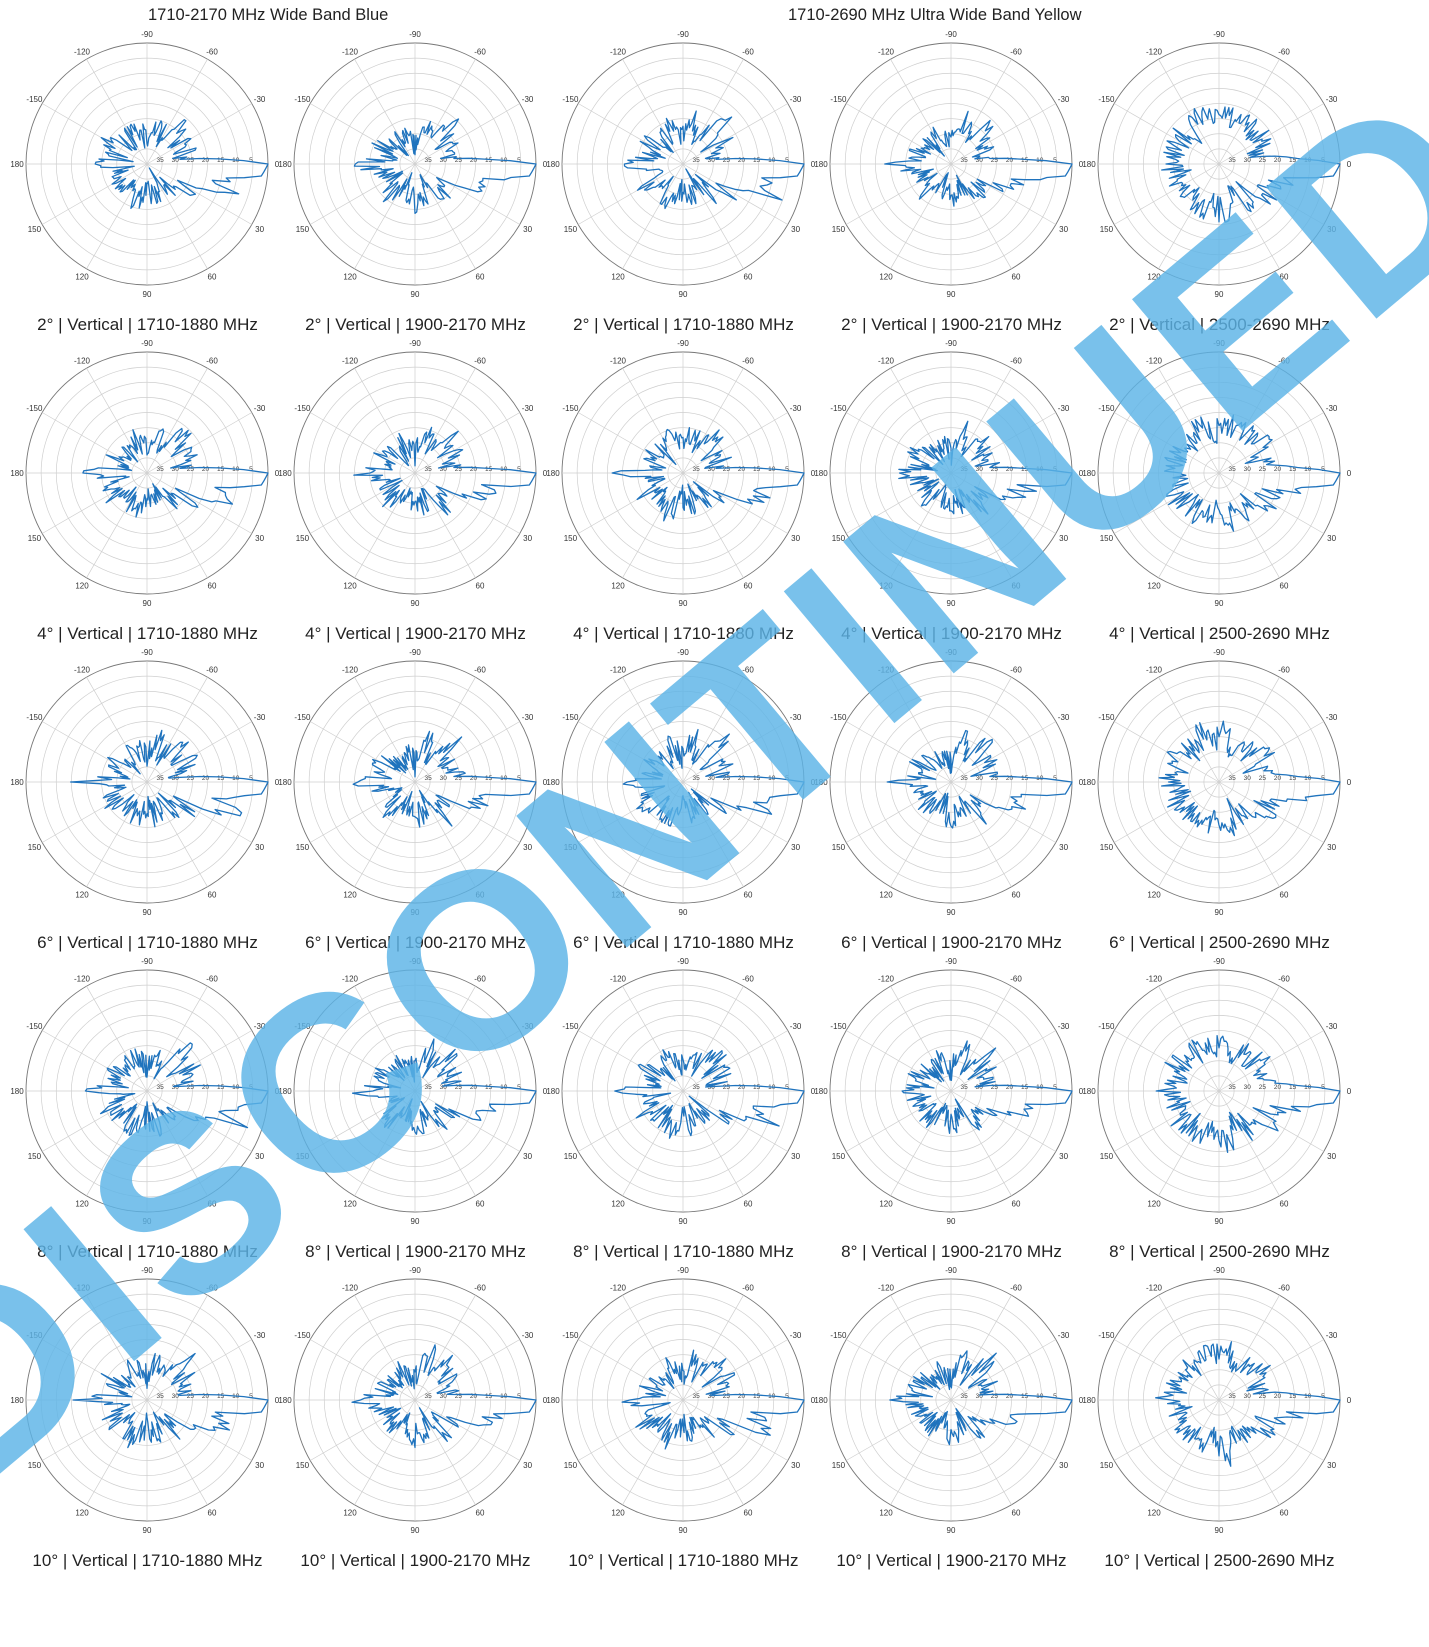 The height and width of the screenshot is (1647, 1429). What do you see at coordinates (285, 473) in the screenshot?
I see `angle-tick-label: 180` at bounding box center [285, 473].